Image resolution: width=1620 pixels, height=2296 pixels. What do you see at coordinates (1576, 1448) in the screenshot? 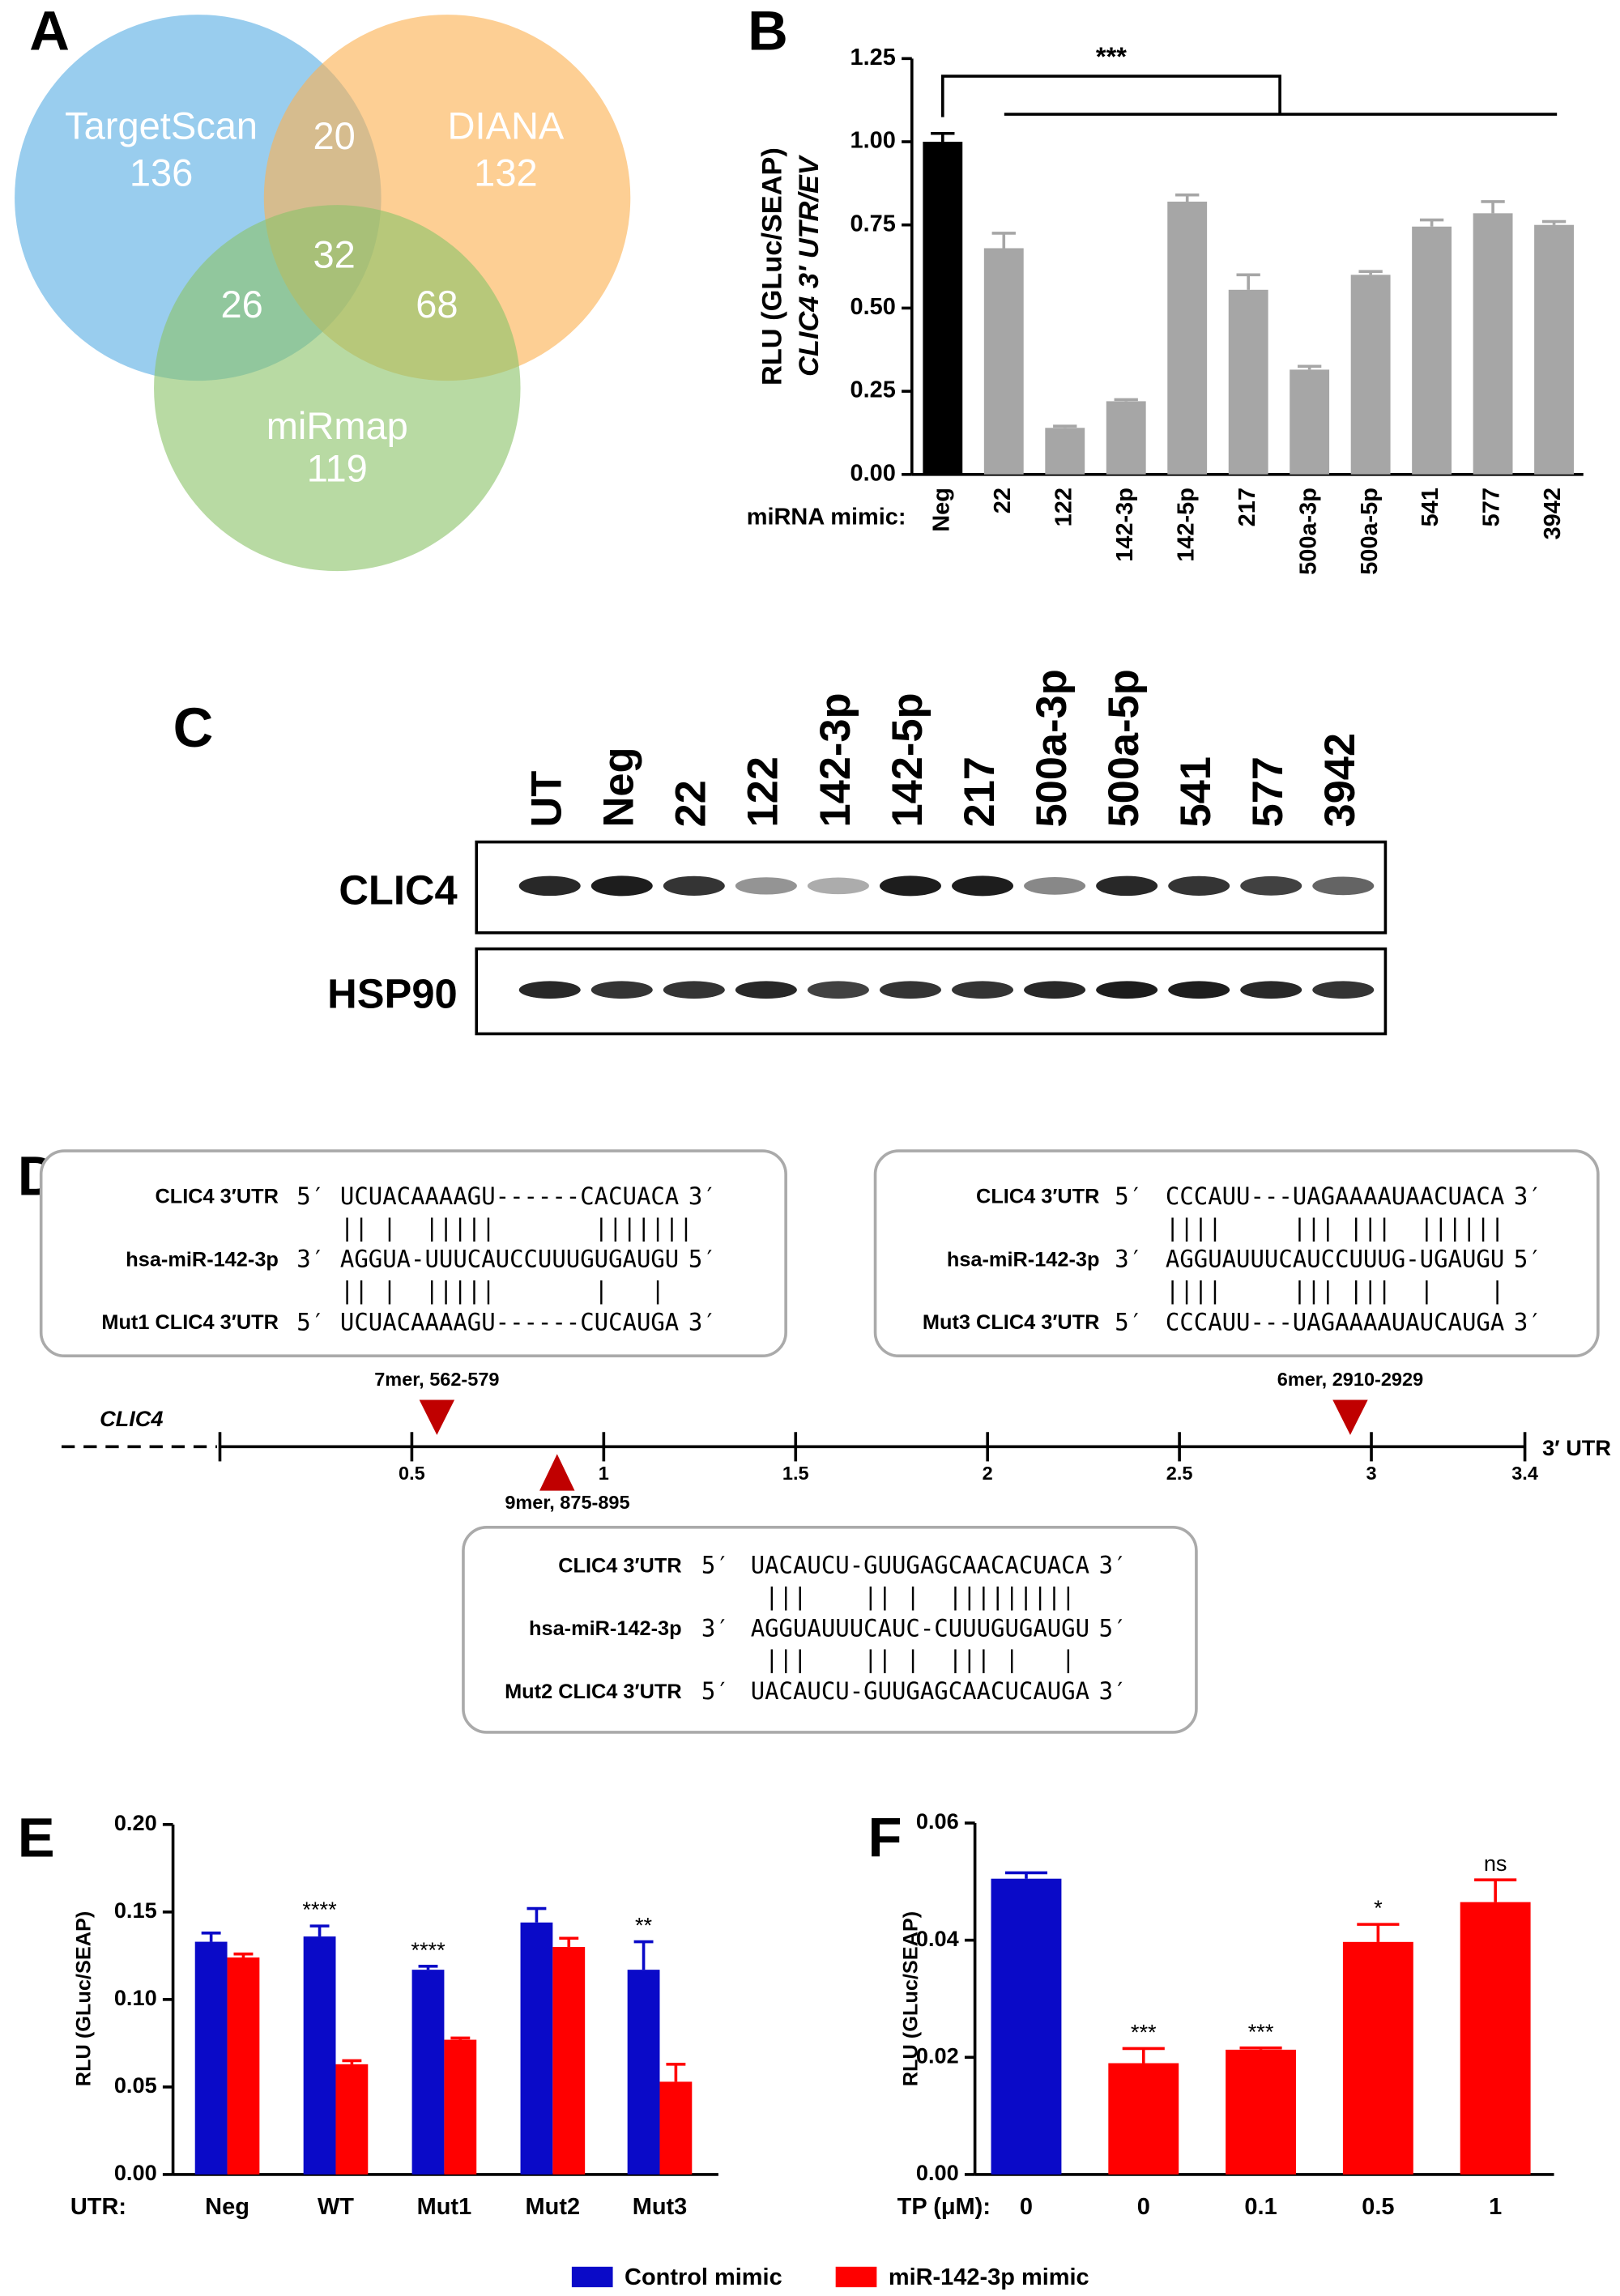
I see `end-label: 3′ UTR` at bounding box center [1576, 1448].